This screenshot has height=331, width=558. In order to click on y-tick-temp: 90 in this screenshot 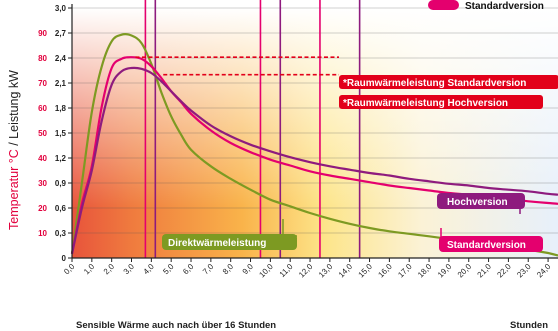, I will do `click(42, 33)`.